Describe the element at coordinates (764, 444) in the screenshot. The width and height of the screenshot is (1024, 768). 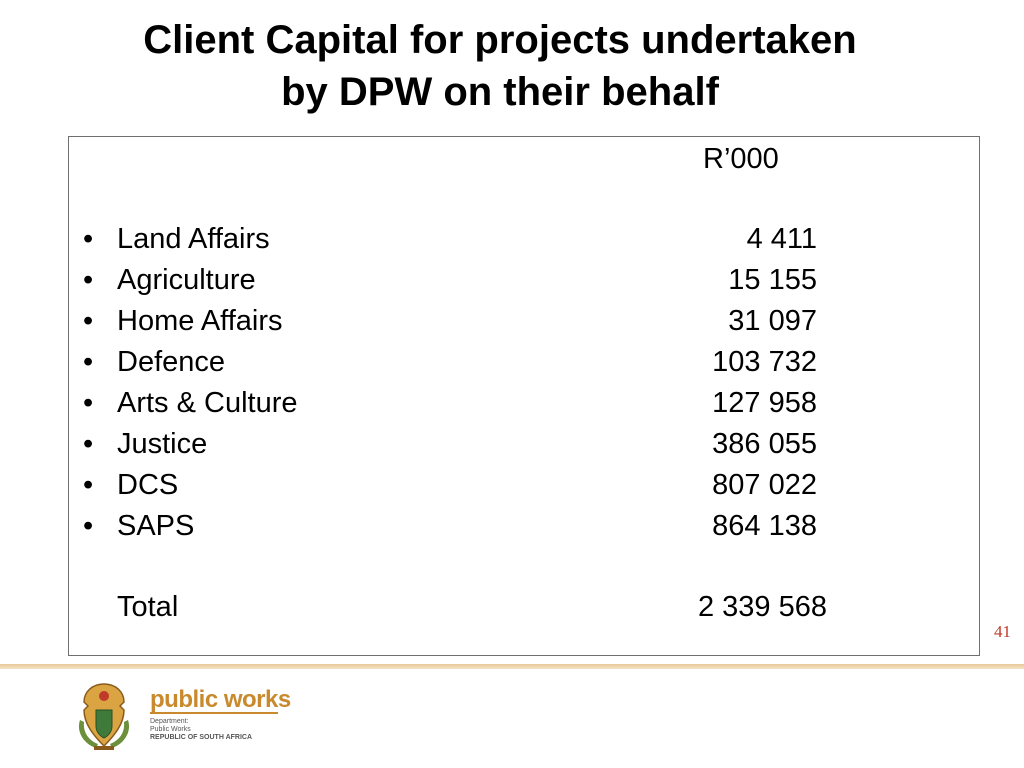
I see `item-value: 386 055` at that location.